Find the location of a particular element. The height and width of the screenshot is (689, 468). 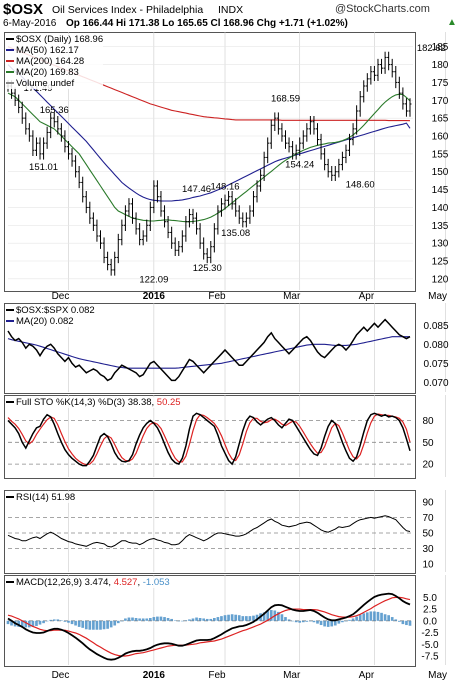

price-annotation: 122.09 is located at coordinates (153, 279).